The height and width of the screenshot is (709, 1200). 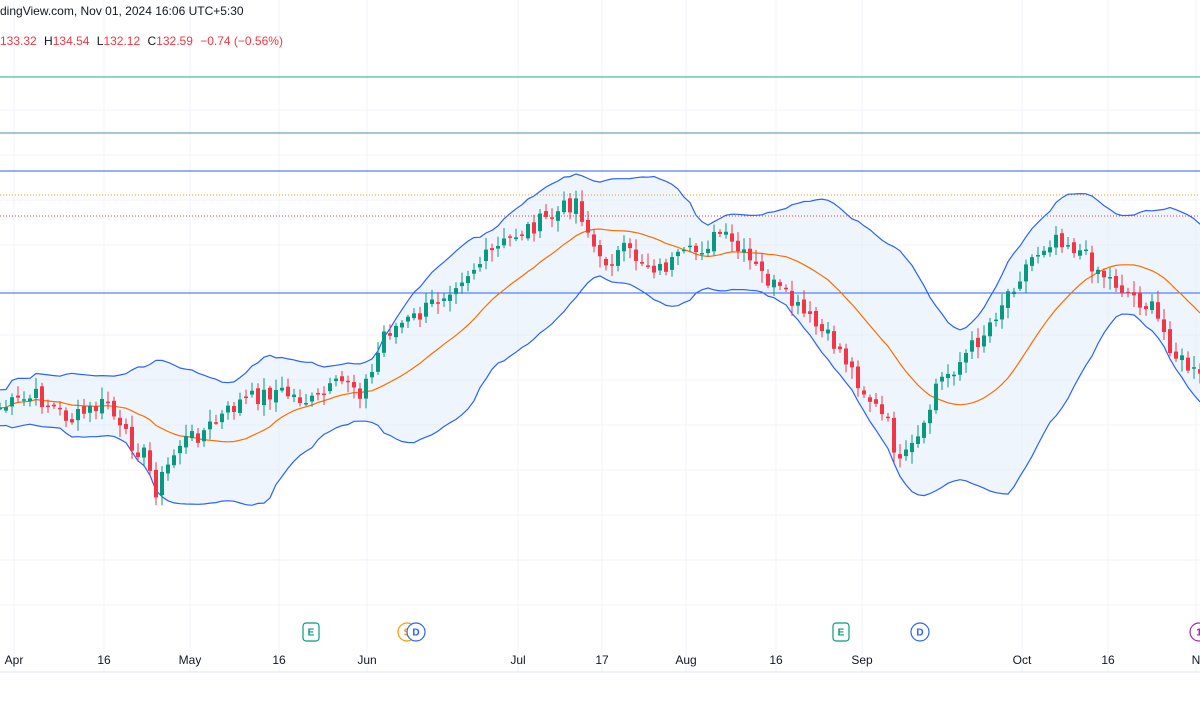 I want to click on ohlc-change: −0.74 (−0.56%), so click(x=241, y=41).